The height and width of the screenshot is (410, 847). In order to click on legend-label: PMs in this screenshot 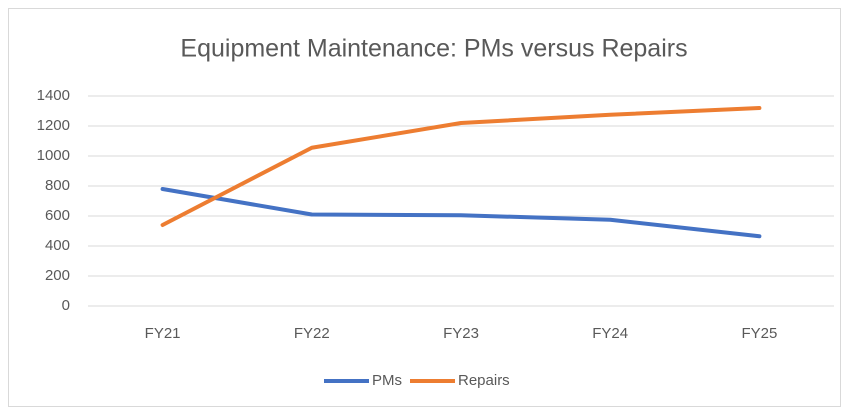, I will do `click(387, 380)`.